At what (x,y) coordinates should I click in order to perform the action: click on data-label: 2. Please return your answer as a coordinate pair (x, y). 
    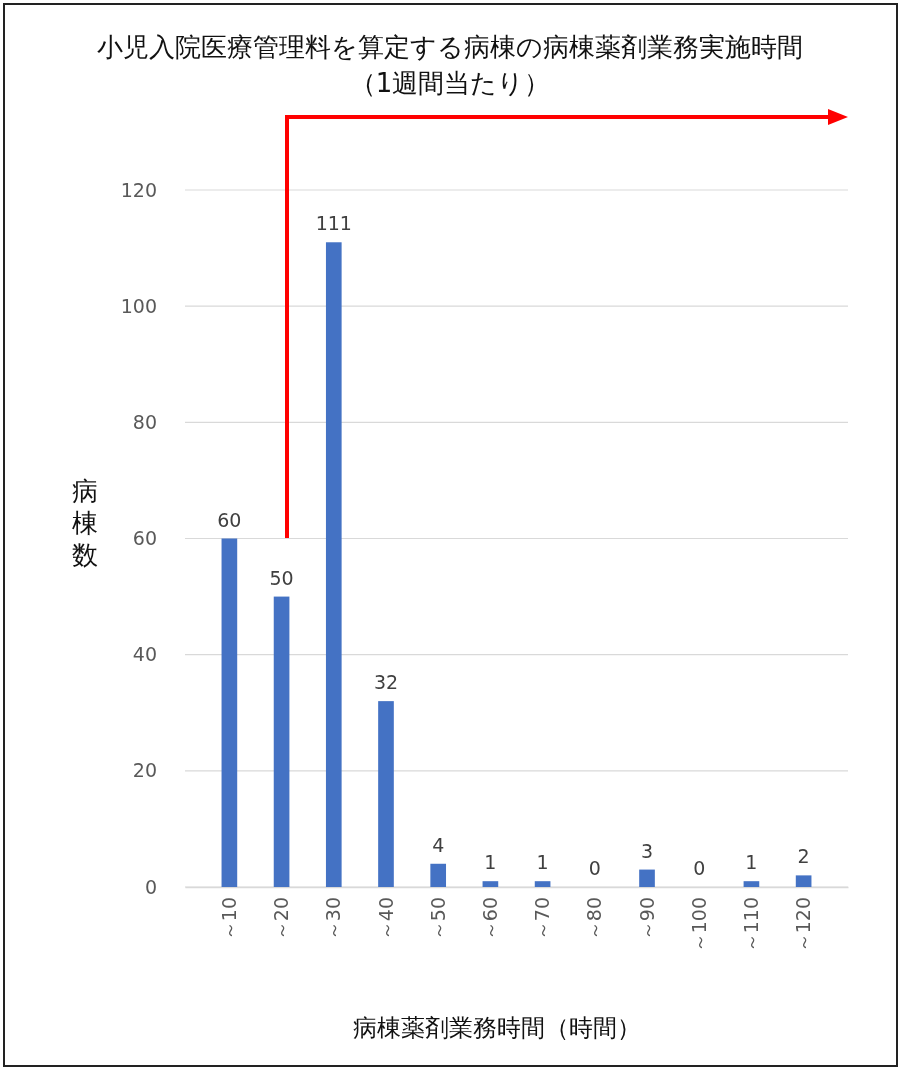
    Looking at the image, I should click on (803, 856).